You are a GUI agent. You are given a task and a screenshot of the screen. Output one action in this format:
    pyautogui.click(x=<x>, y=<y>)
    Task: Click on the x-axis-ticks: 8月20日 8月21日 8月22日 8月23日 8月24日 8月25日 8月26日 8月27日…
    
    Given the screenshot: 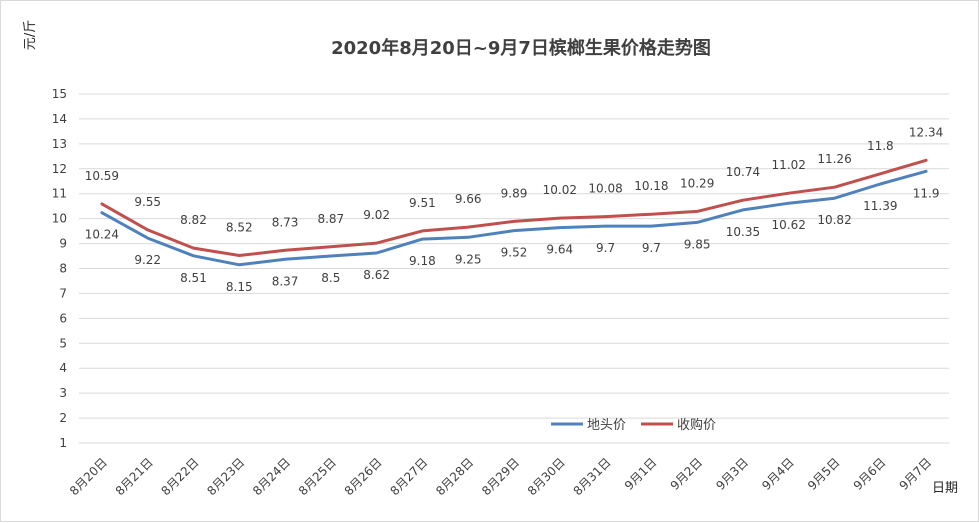 What is the action you would take?
    pyautogui.click(x=500, y=476)
    